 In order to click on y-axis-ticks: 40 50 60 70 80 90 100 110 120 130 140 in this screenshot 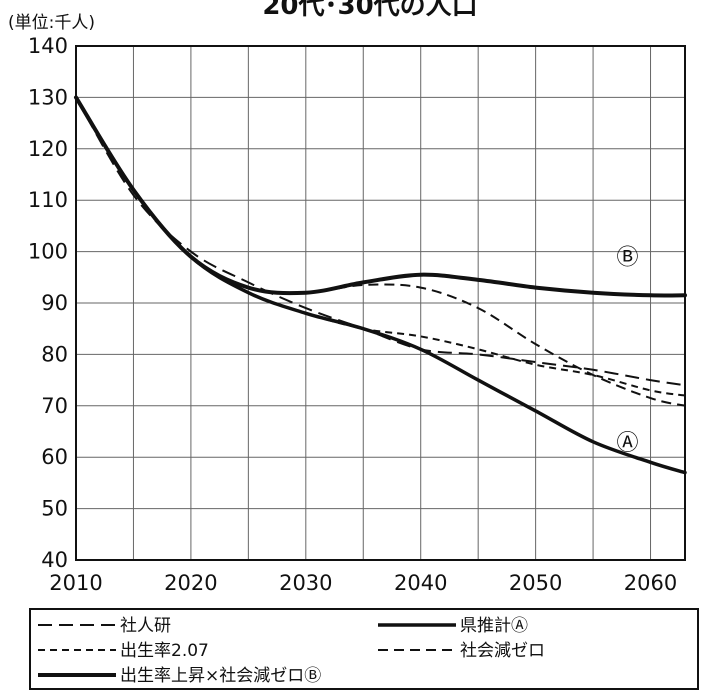, I will do `click(48, 303)`.